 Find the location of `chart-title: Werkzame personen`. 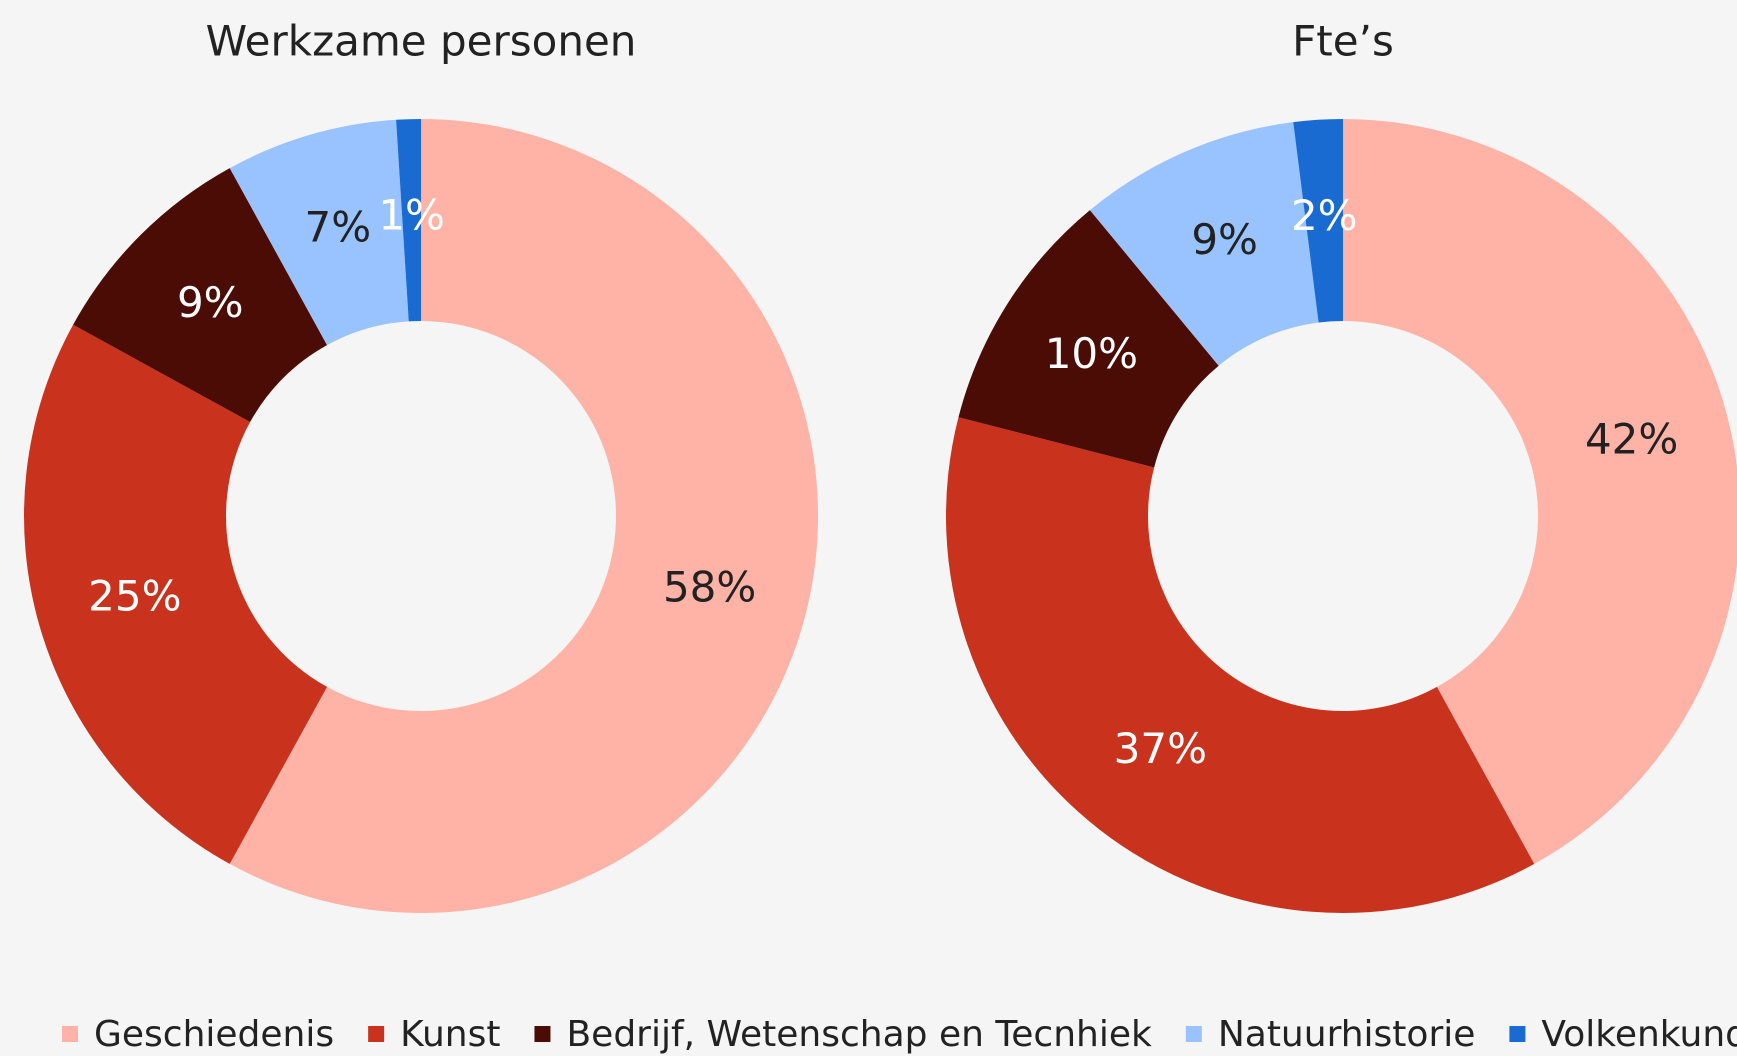

chart-title: Werkzame personen is located at coordinates (421, 41).